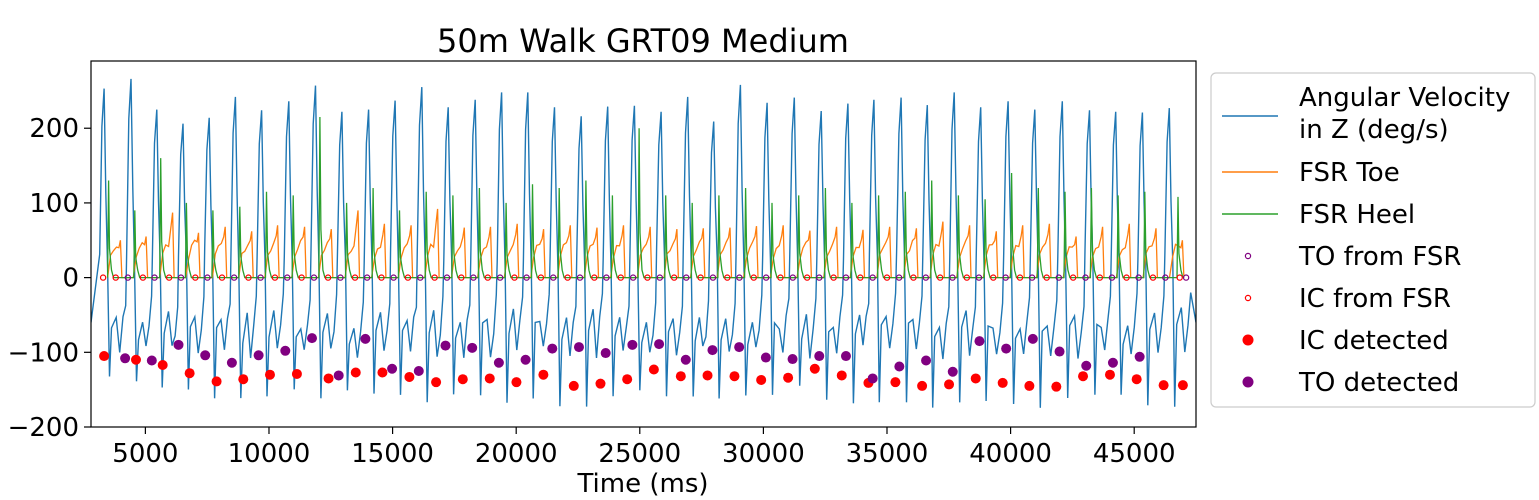 The image size is (1539, 500). Describe the element at coordinates (1134, 454) in the screenshot. I see `x-tick-label: 45000` at that location.